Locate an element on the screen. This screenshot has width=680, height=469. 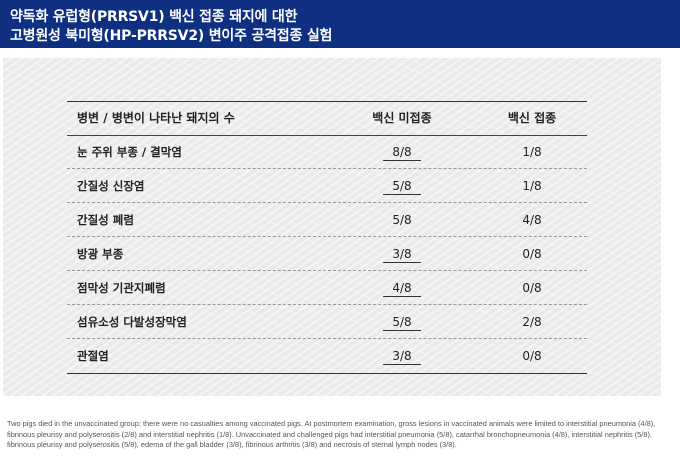
table-row: 관절염 3/8 0/8 is located at coordinates (327, 356).